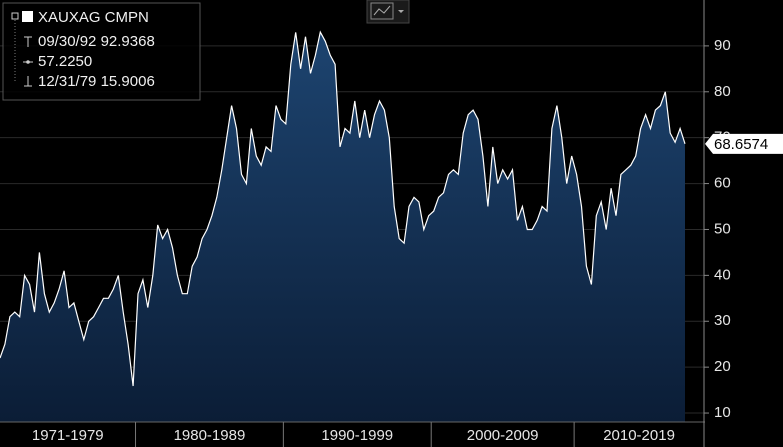  I want to click on chart-type-button, so click(388, 12).